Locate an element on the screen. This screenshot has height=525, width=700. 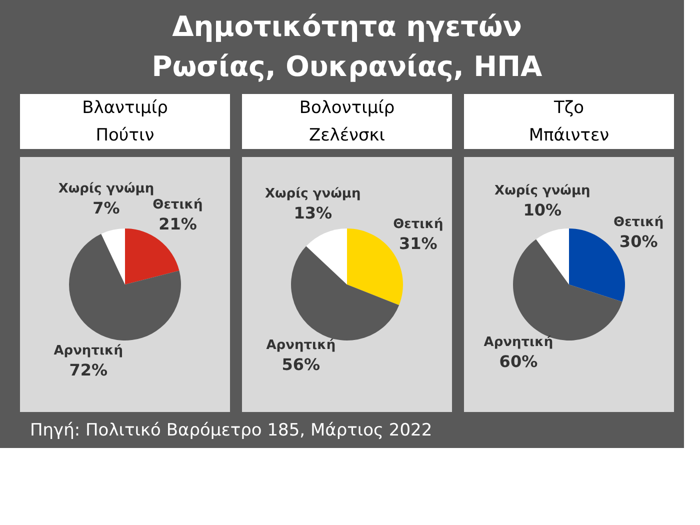
data-label: 30% is located at coordinates (638, 241).